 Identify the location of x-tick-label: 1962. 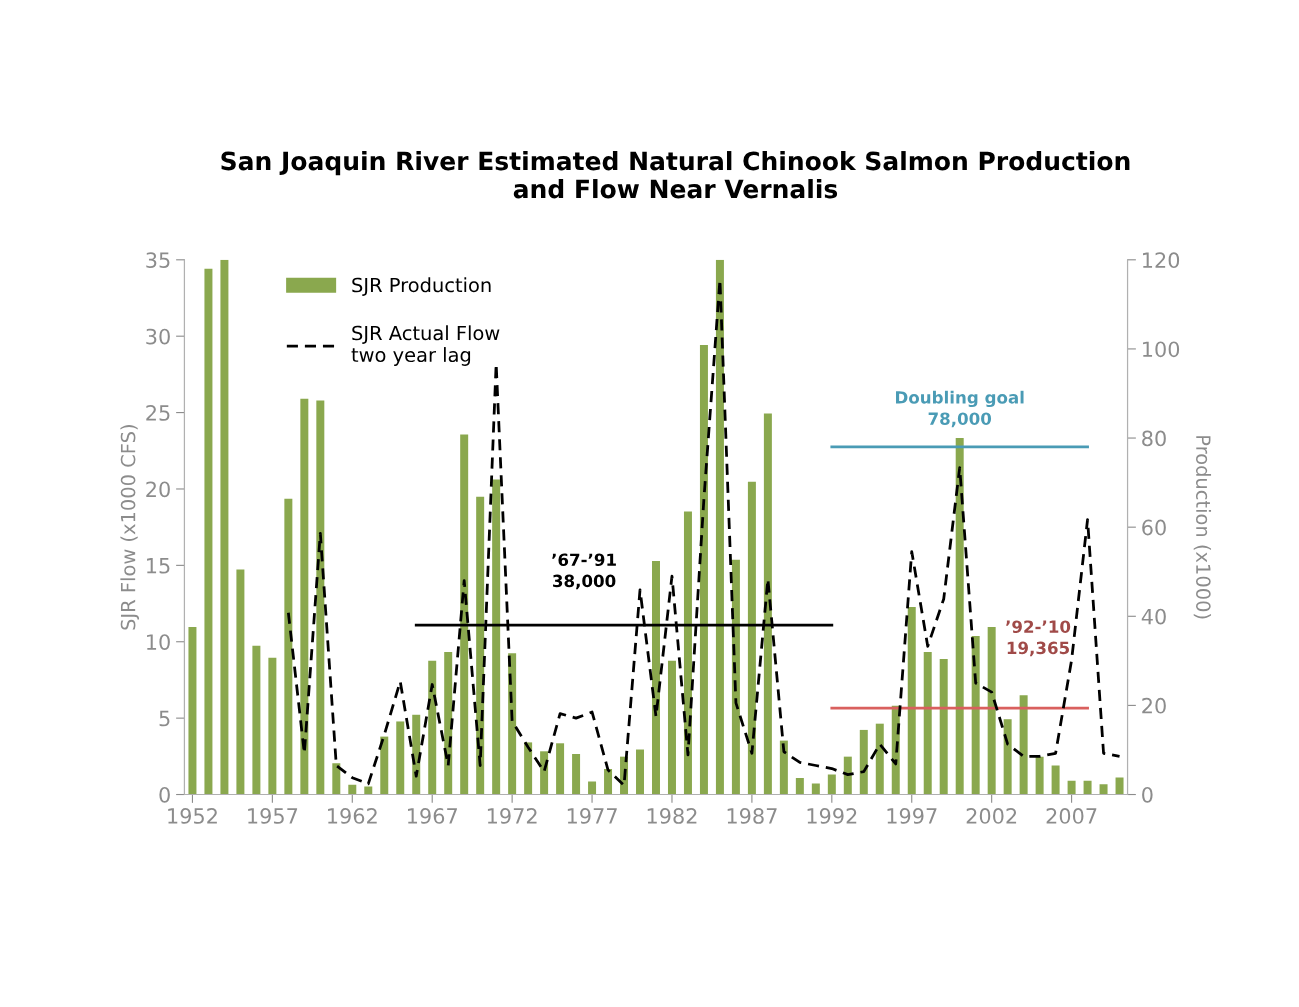
(352, 816).